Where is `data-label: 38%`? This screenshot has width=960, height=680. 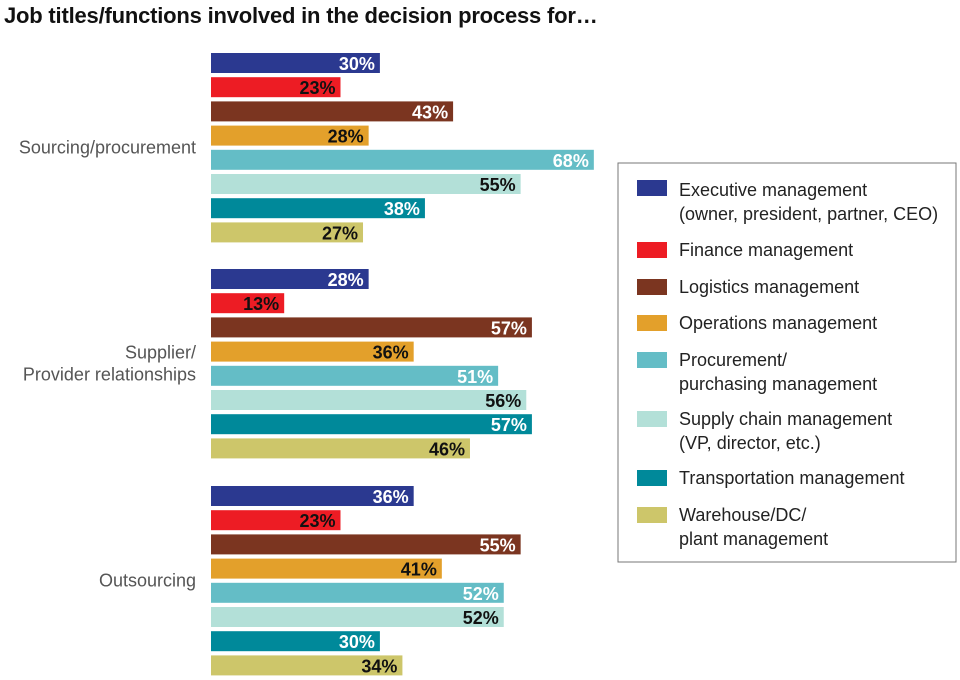 data-label: 38% is located at coordinates (402, 209).